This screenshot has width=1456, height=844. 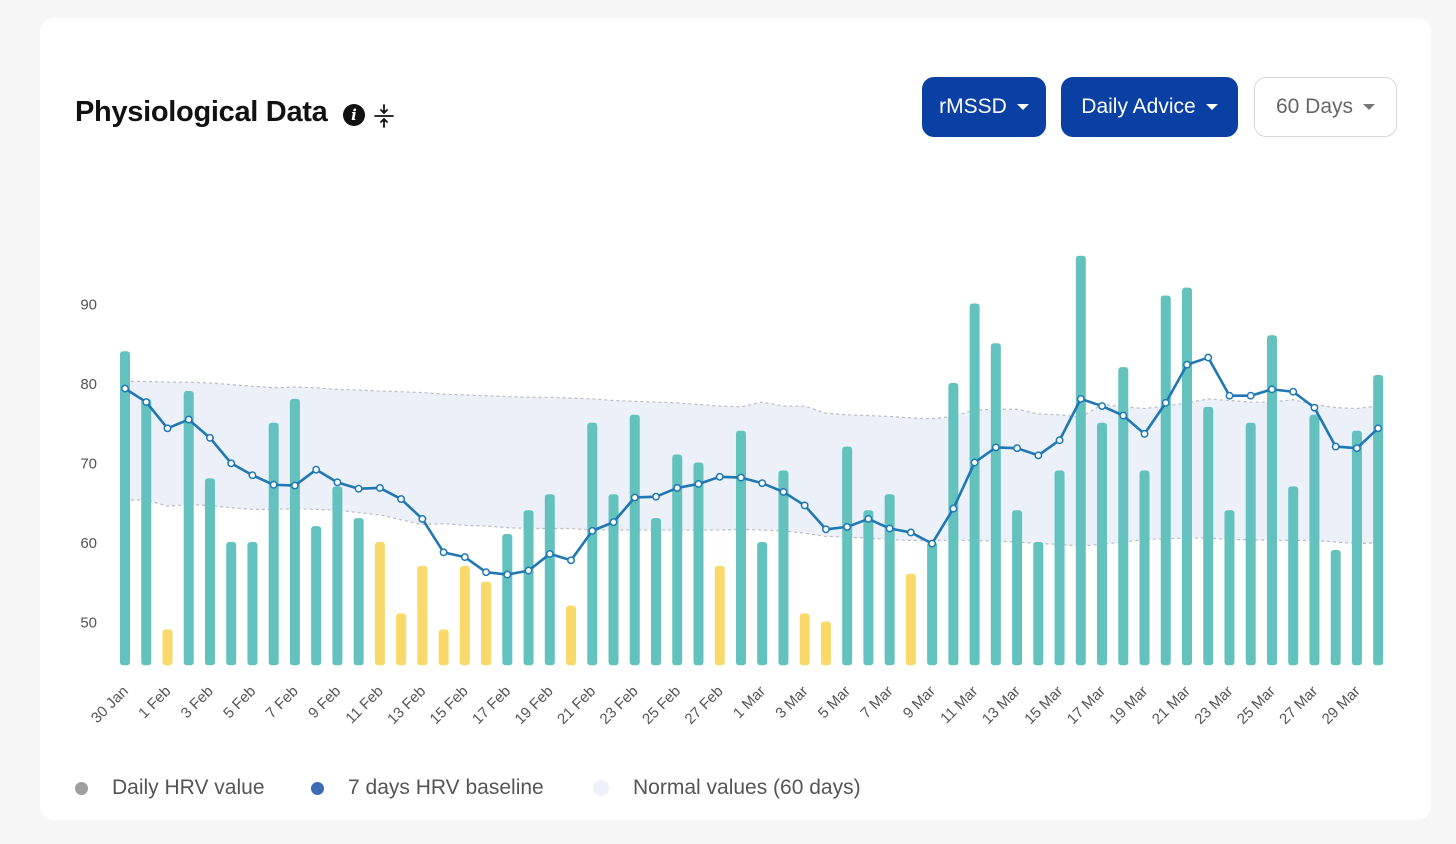 I want to click on x-tick-label: 25 Mar, so click(x=1256, y=705).